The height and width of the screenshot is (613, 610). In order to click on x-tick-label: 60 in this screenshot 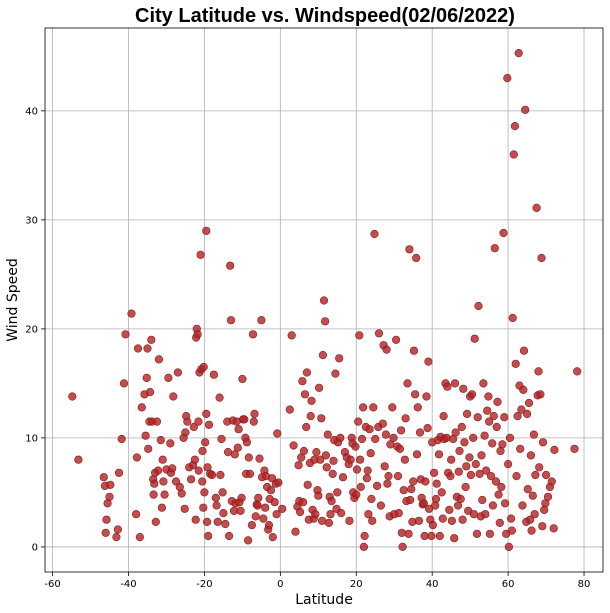, I will do `click(508, 584)`.